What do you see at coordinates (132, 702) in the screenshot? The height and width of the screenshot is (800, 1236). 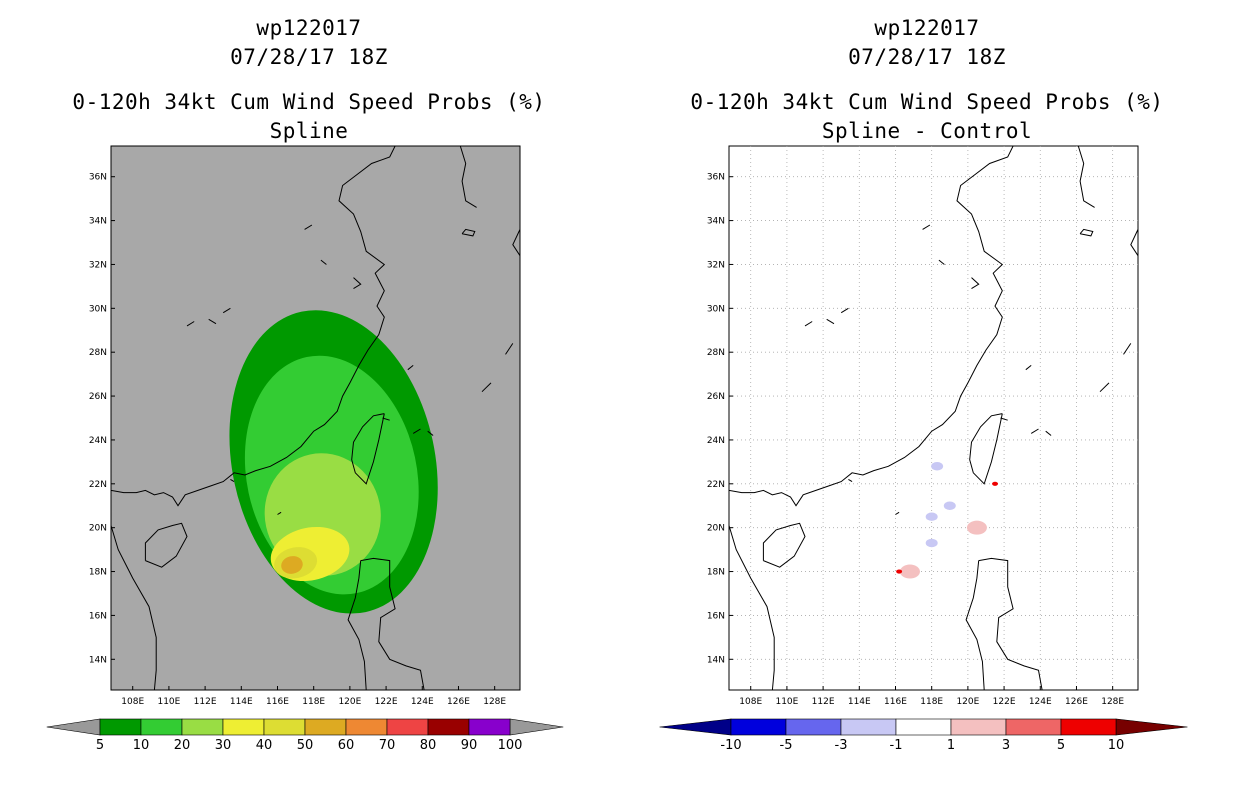 I see `left-lon-tick-label: 108E` at bounding box center [132, 702].